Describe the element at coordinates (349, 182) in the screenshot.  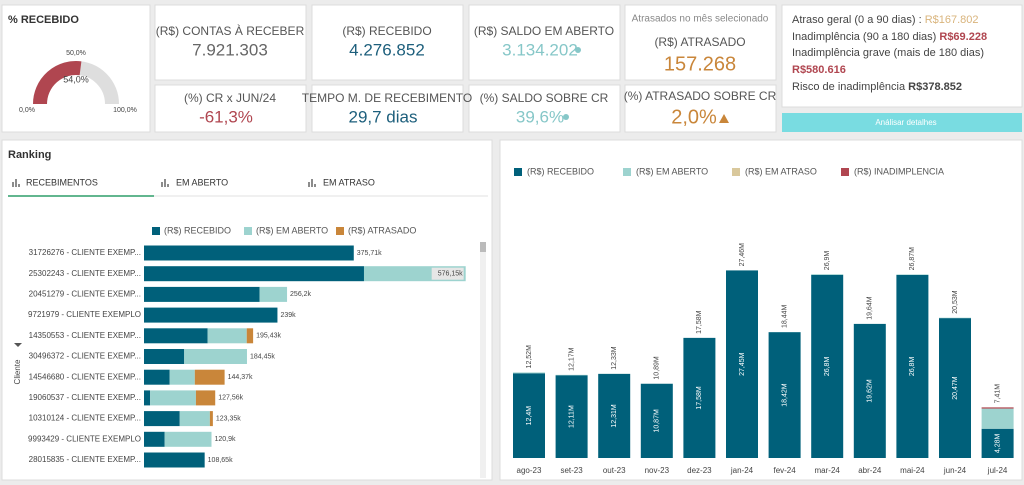
I see `tab: EM ATRASO` at that location.